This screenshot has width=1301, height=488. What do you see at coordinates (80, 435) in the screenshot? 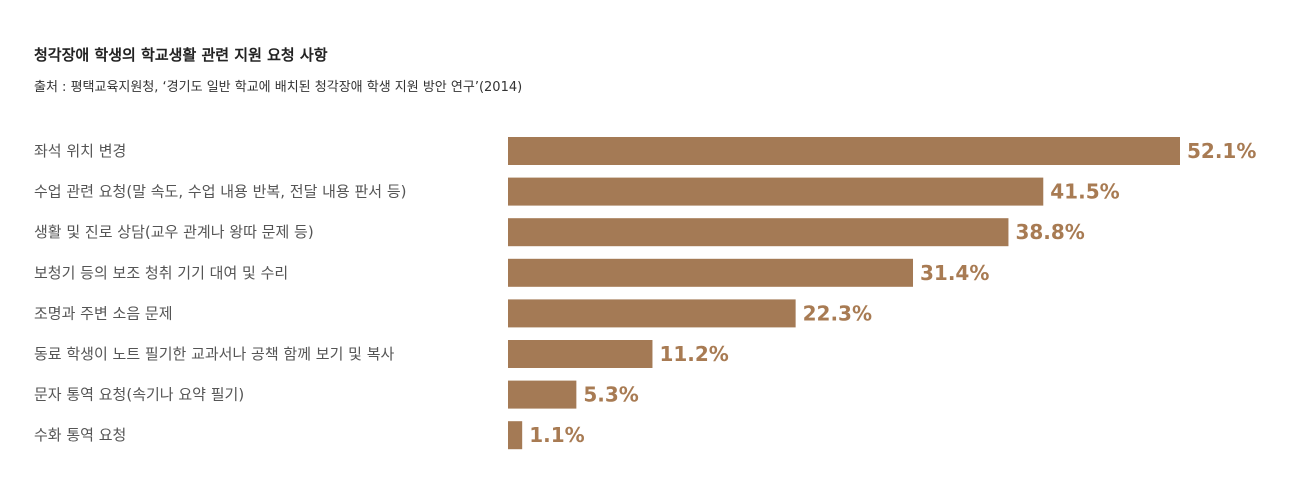
I see `category-label: 수화 통역 요청` at bounding box center [80, 435].